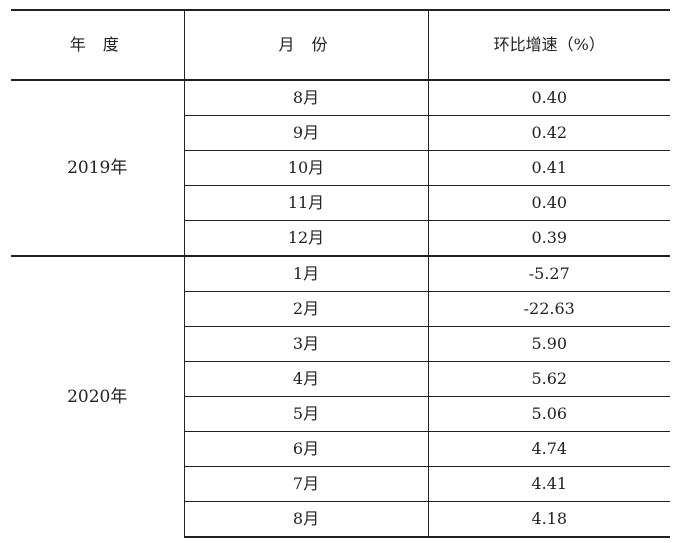 This screenshot has height=543, width=680. What do you see at coordinates (549, 379) in the screenshot?
I see `growth-value-cell: 5.62` at bounding box center [549, 379].